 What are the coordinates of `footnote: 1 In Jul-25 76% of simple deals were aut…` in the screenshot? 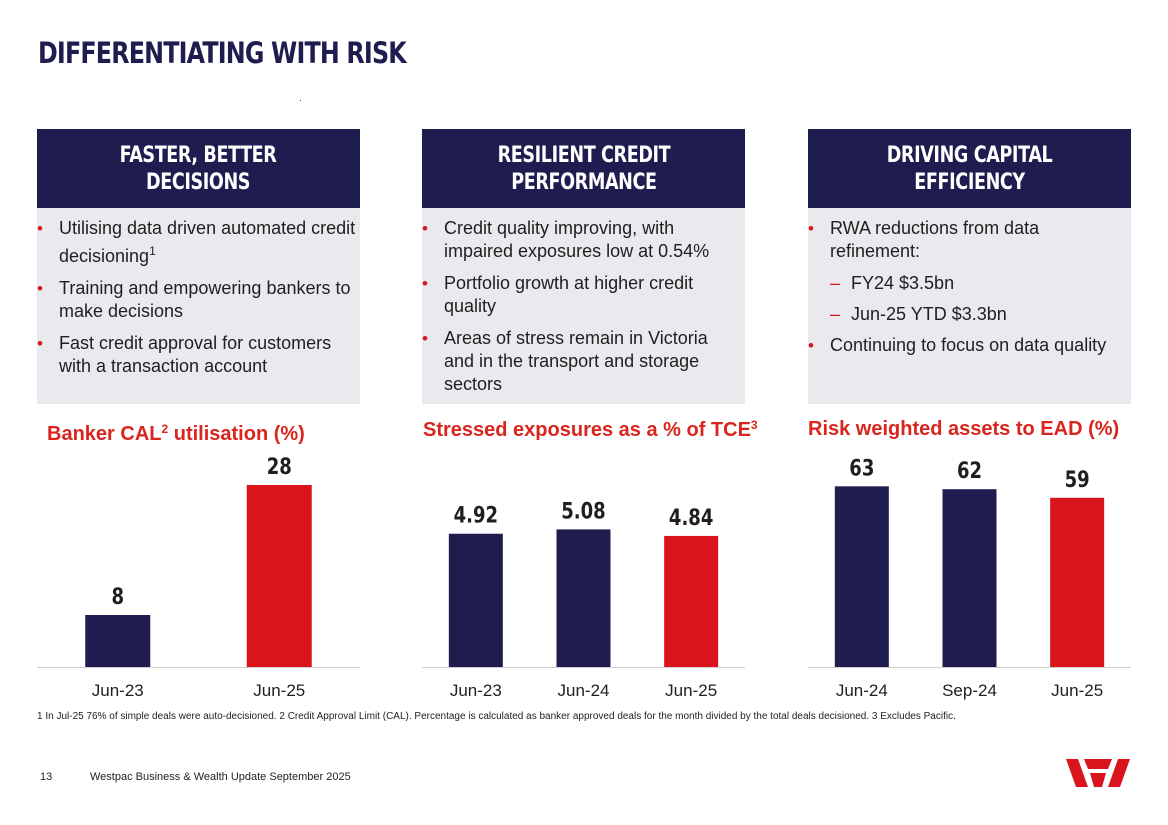 It's located at (496, 716).